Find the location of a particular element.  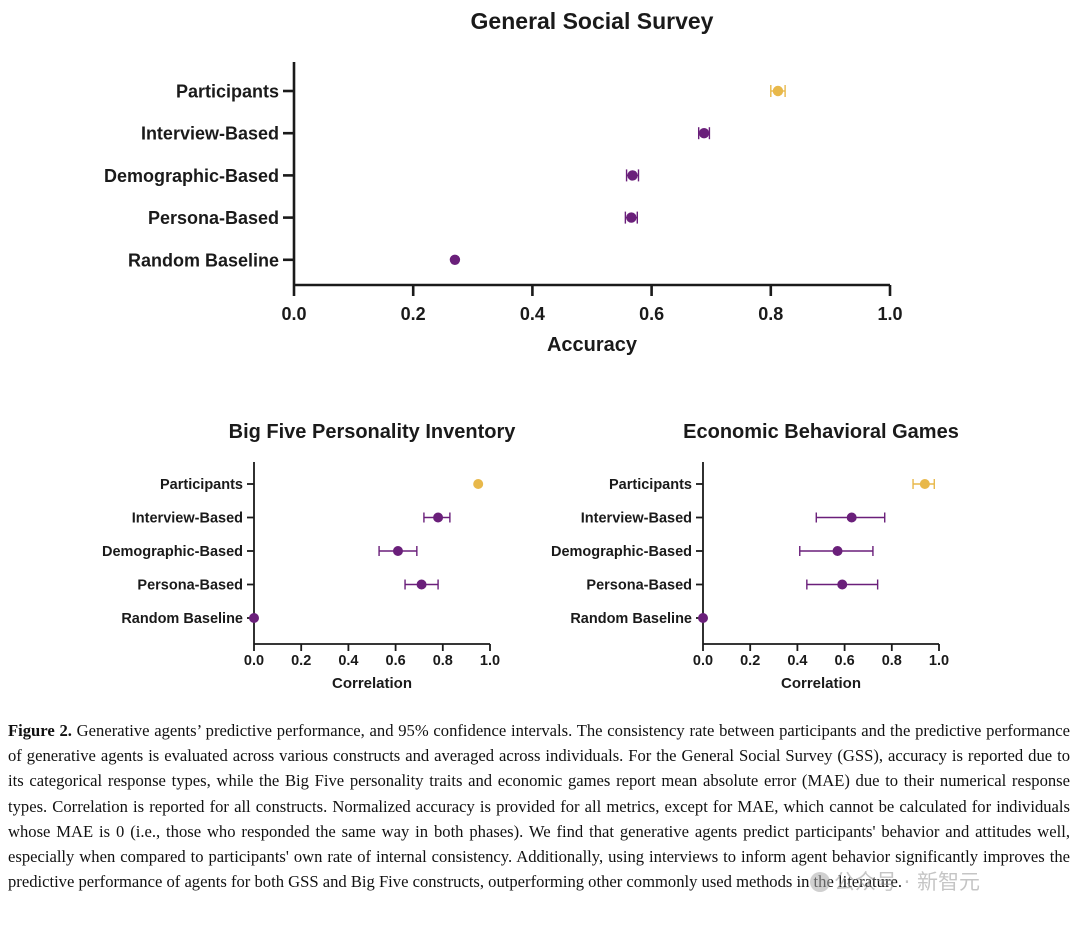

x-axis-label: Accuracy is located at coordinates (592, 345).